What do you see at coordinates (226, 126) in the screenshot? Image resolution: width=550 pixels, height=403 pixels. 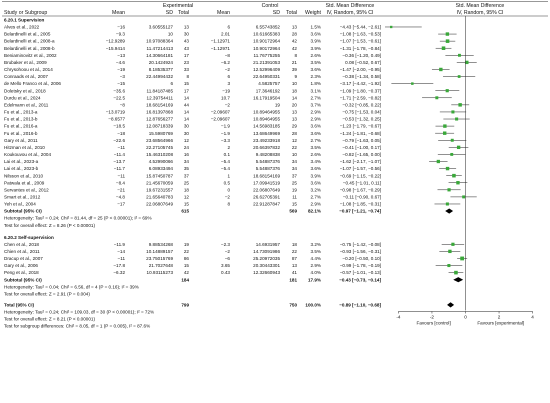 I see `ctl-mean-value: −1.9` at bounding box center [226, 126].